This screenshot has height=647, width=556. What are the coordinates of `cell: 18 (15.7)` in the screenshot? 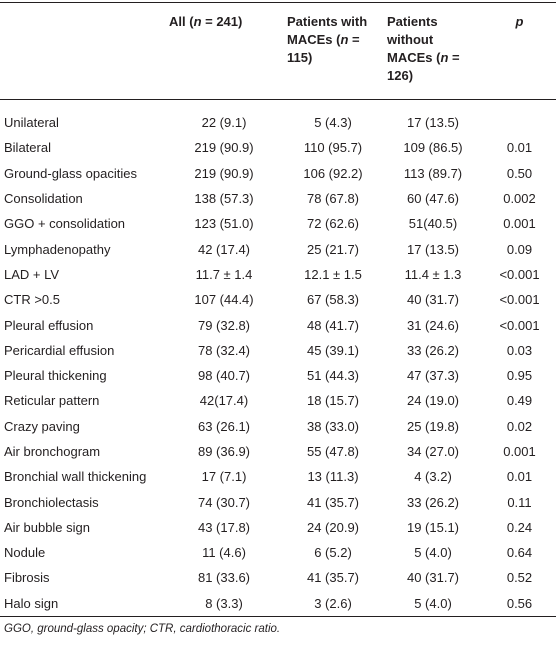 It's located at (333, 401).